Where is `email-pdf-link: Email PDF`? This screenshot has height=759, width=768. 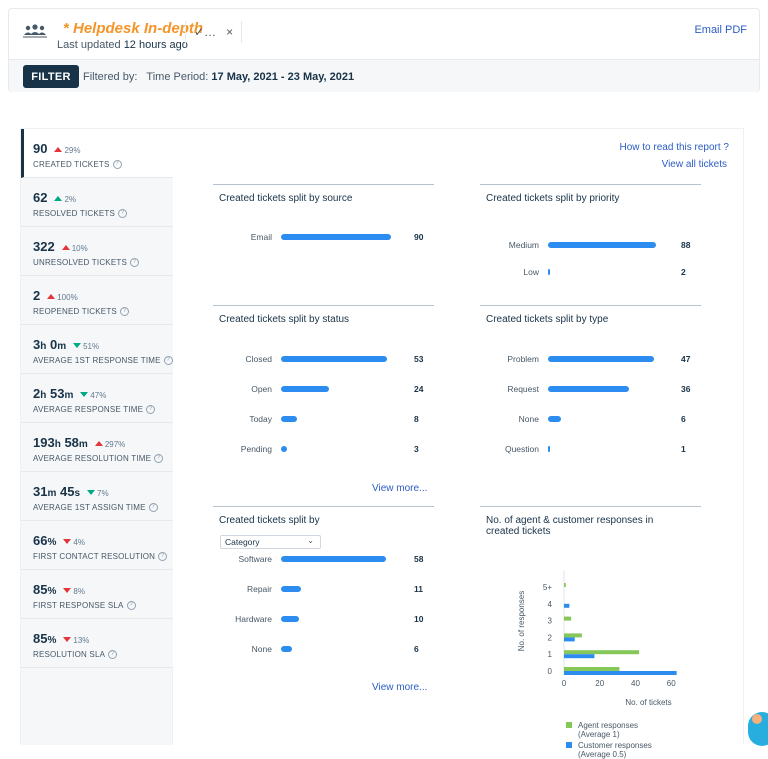
email-pdf-link: Email PDF is located at coordinates (720, 30).